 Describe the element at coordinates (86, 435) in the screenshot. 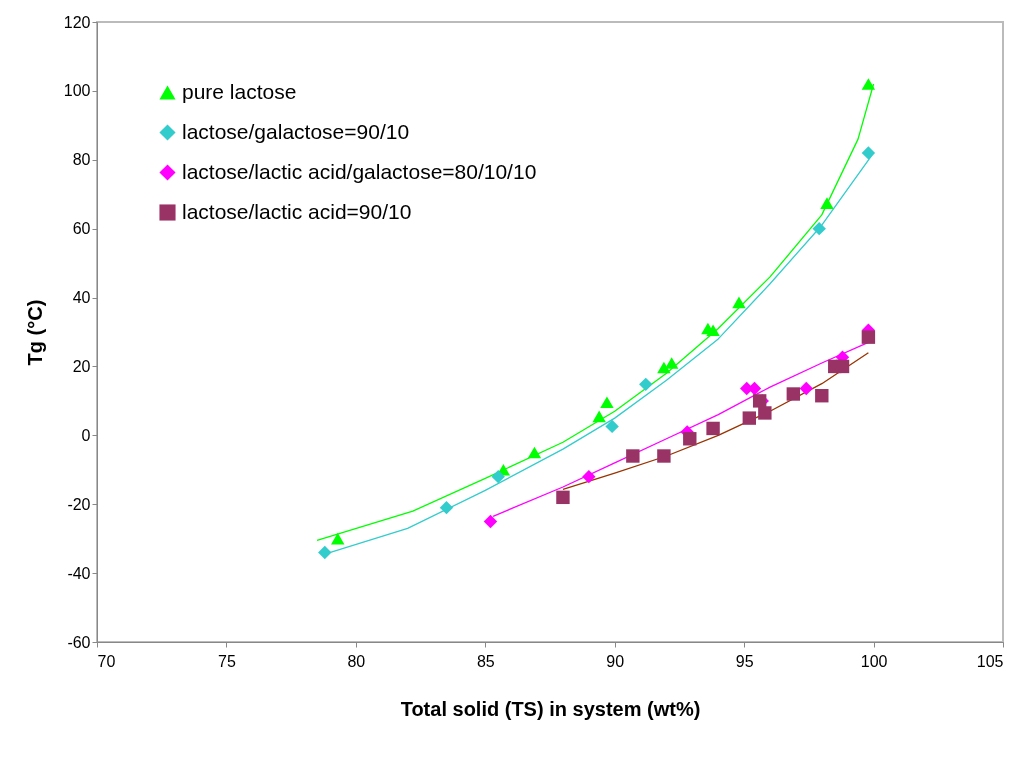

I see `y-tick-label: 0` at that location.